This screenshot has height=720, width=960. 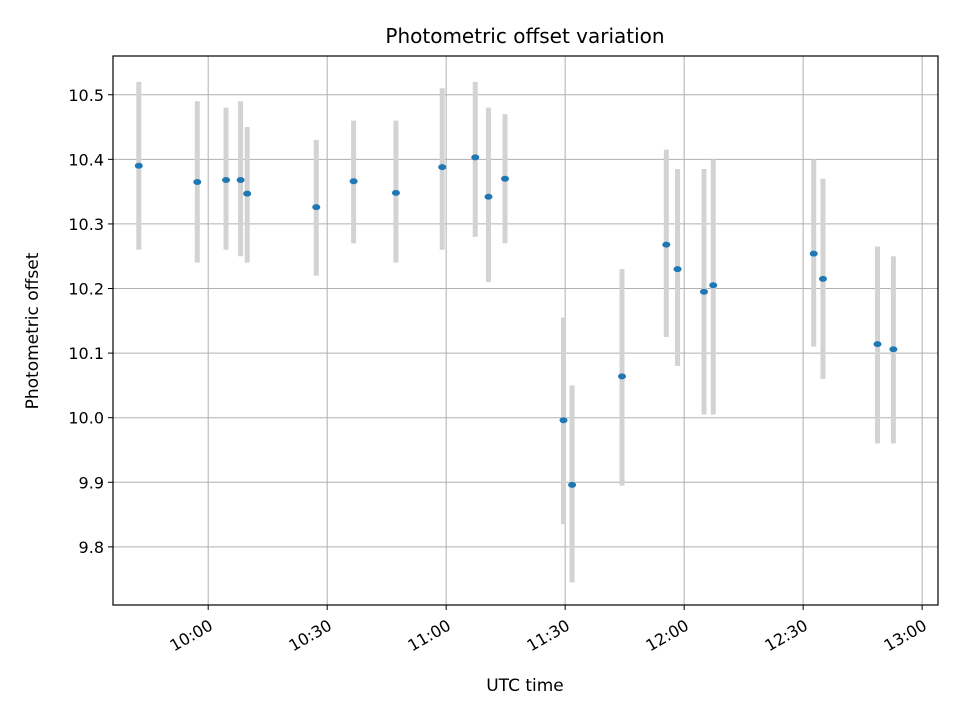 I want to click on y-tick-label: 10.0, so click(x=86, y=418).